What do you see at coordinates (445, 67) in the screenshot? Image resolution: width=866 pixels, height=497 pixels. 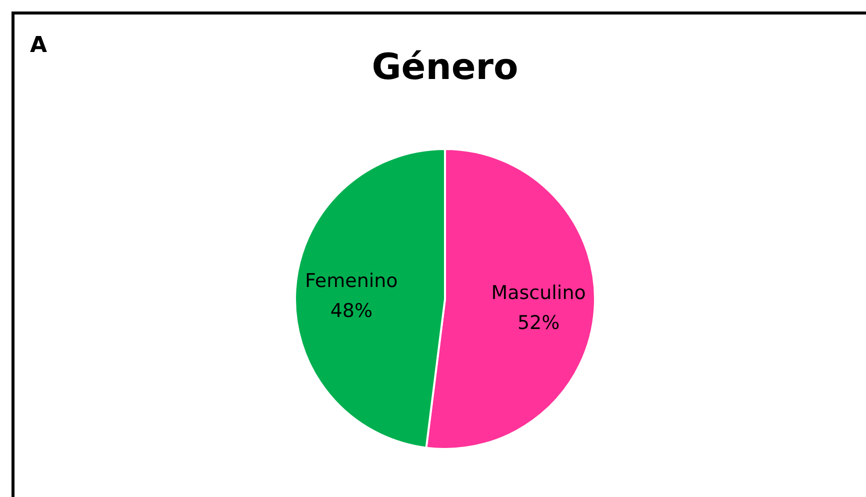 I see `chart-title: Género` at bounding box center [445, 67].